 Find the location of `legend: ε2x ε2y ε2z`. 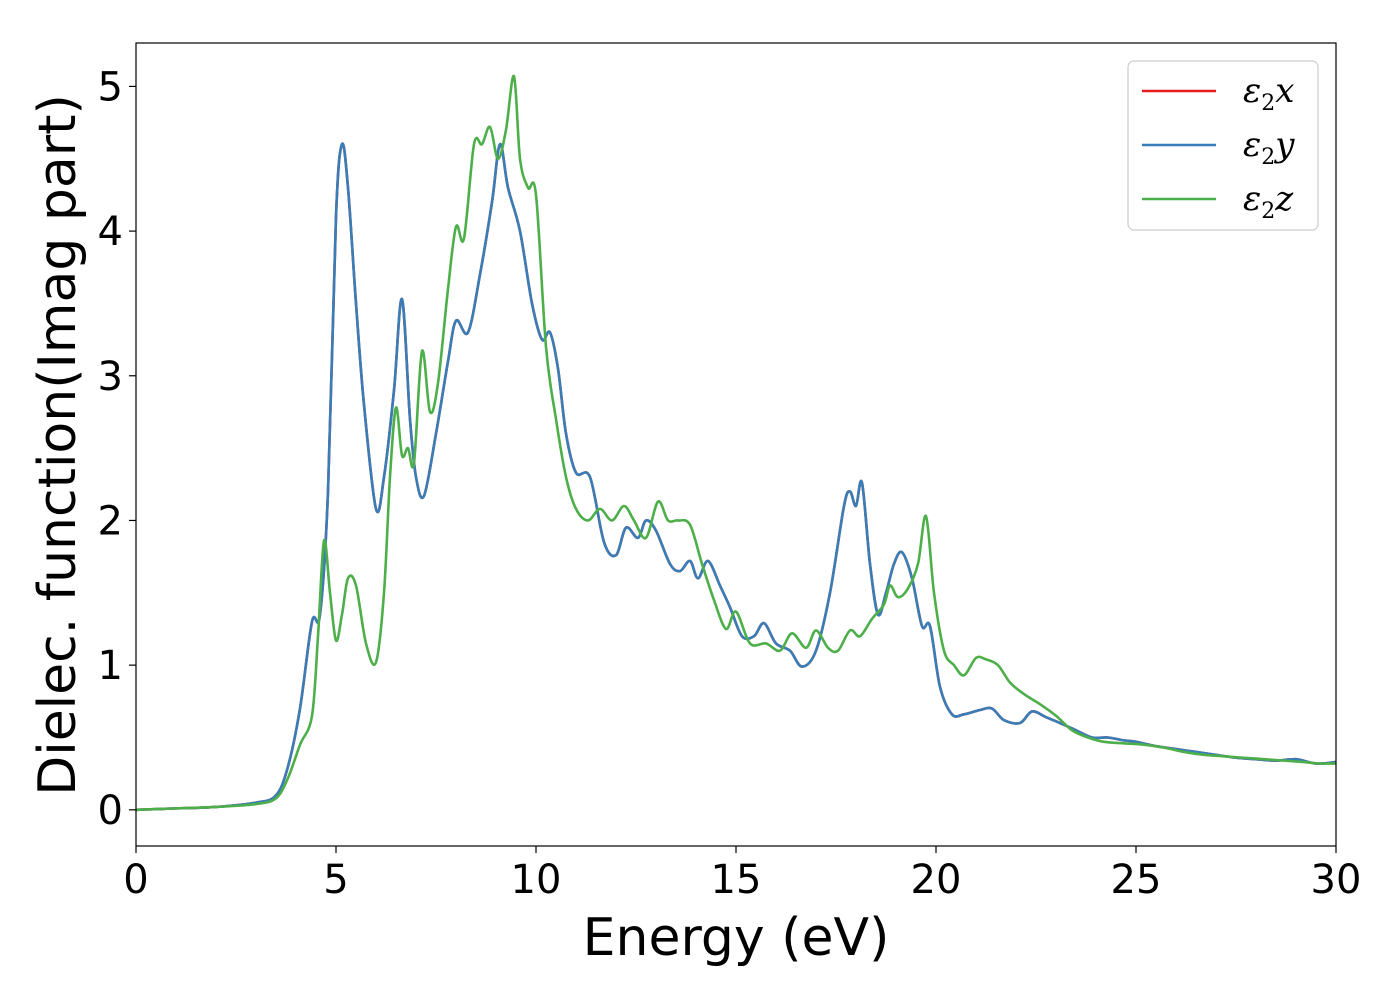

legend: ε2x ε2y ε2z is located at coordinates (1223, 145).